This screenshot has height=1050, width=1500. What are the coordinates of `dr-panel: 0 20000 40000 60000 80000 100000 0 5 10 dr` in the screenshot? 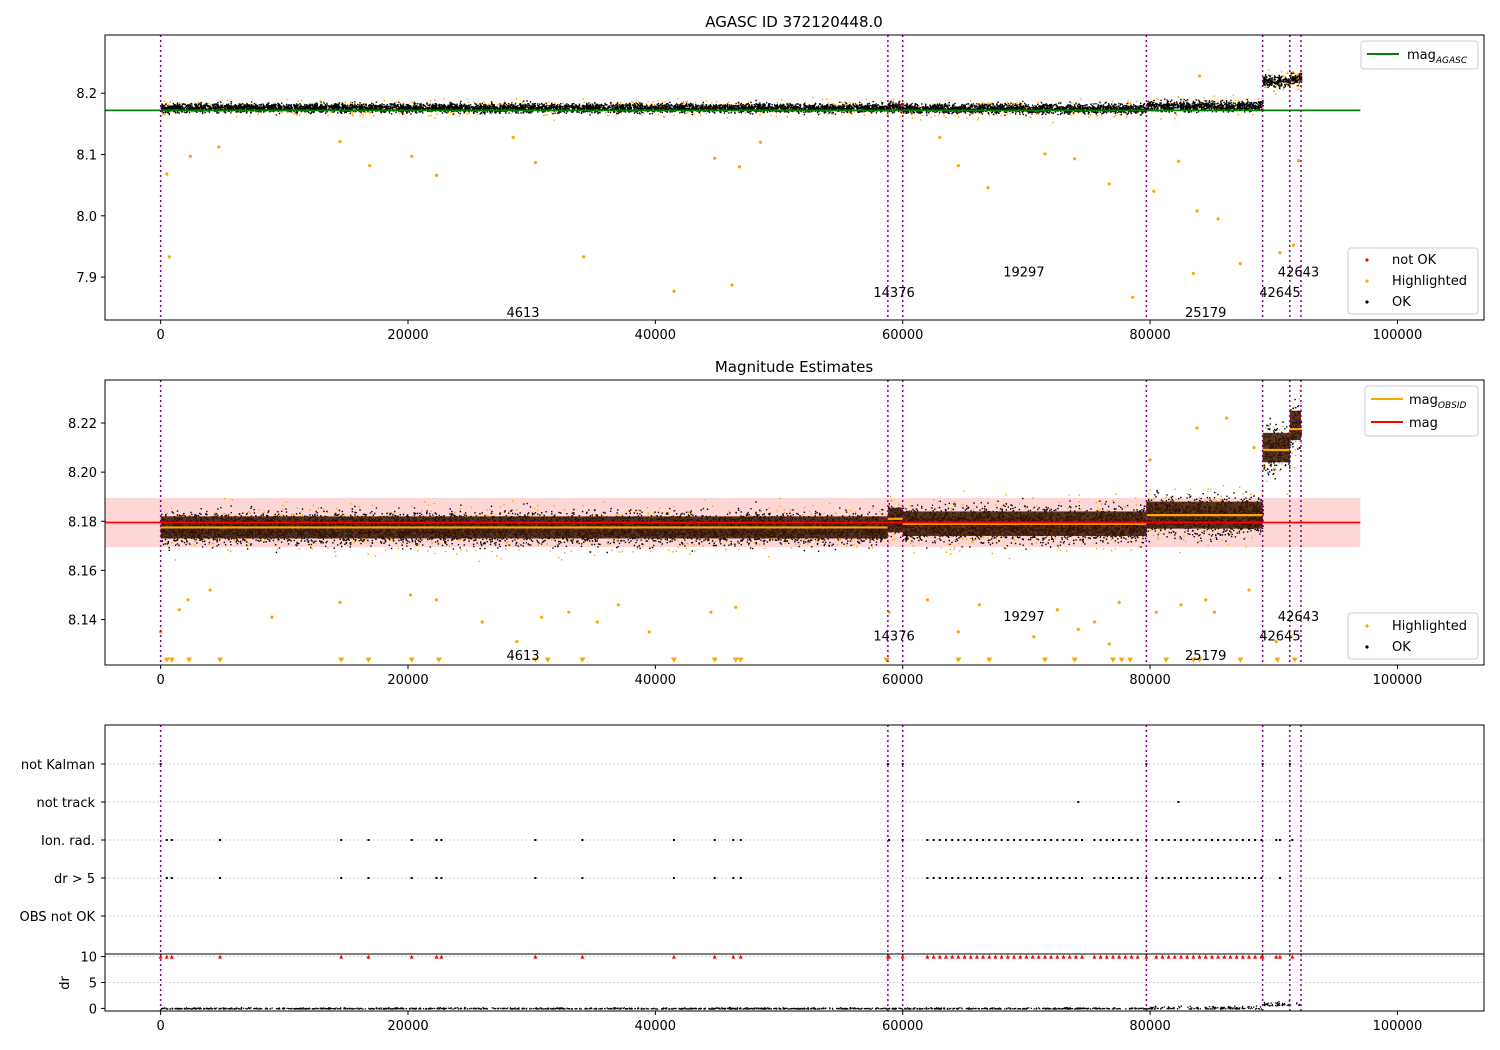 It's located at (771, 992).